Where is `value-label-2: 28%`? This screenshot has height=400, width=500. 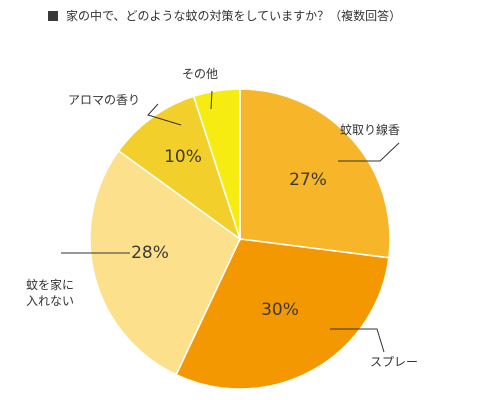 value-label-2: 28% is located at coordinates (150, 253).